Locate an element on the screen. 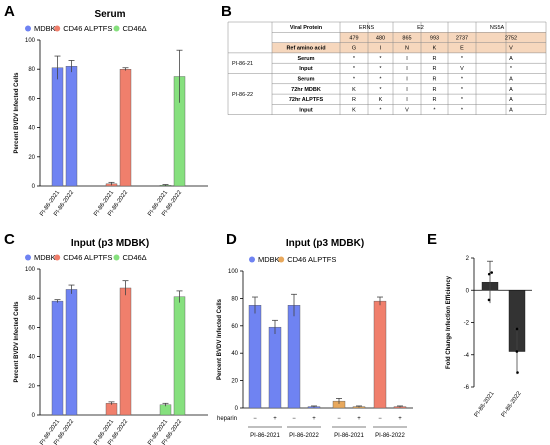 The height and width of the screenshot is (445, 550). chart-d-title: Input (p3 MDBK) is located at coordinates (325, 243).